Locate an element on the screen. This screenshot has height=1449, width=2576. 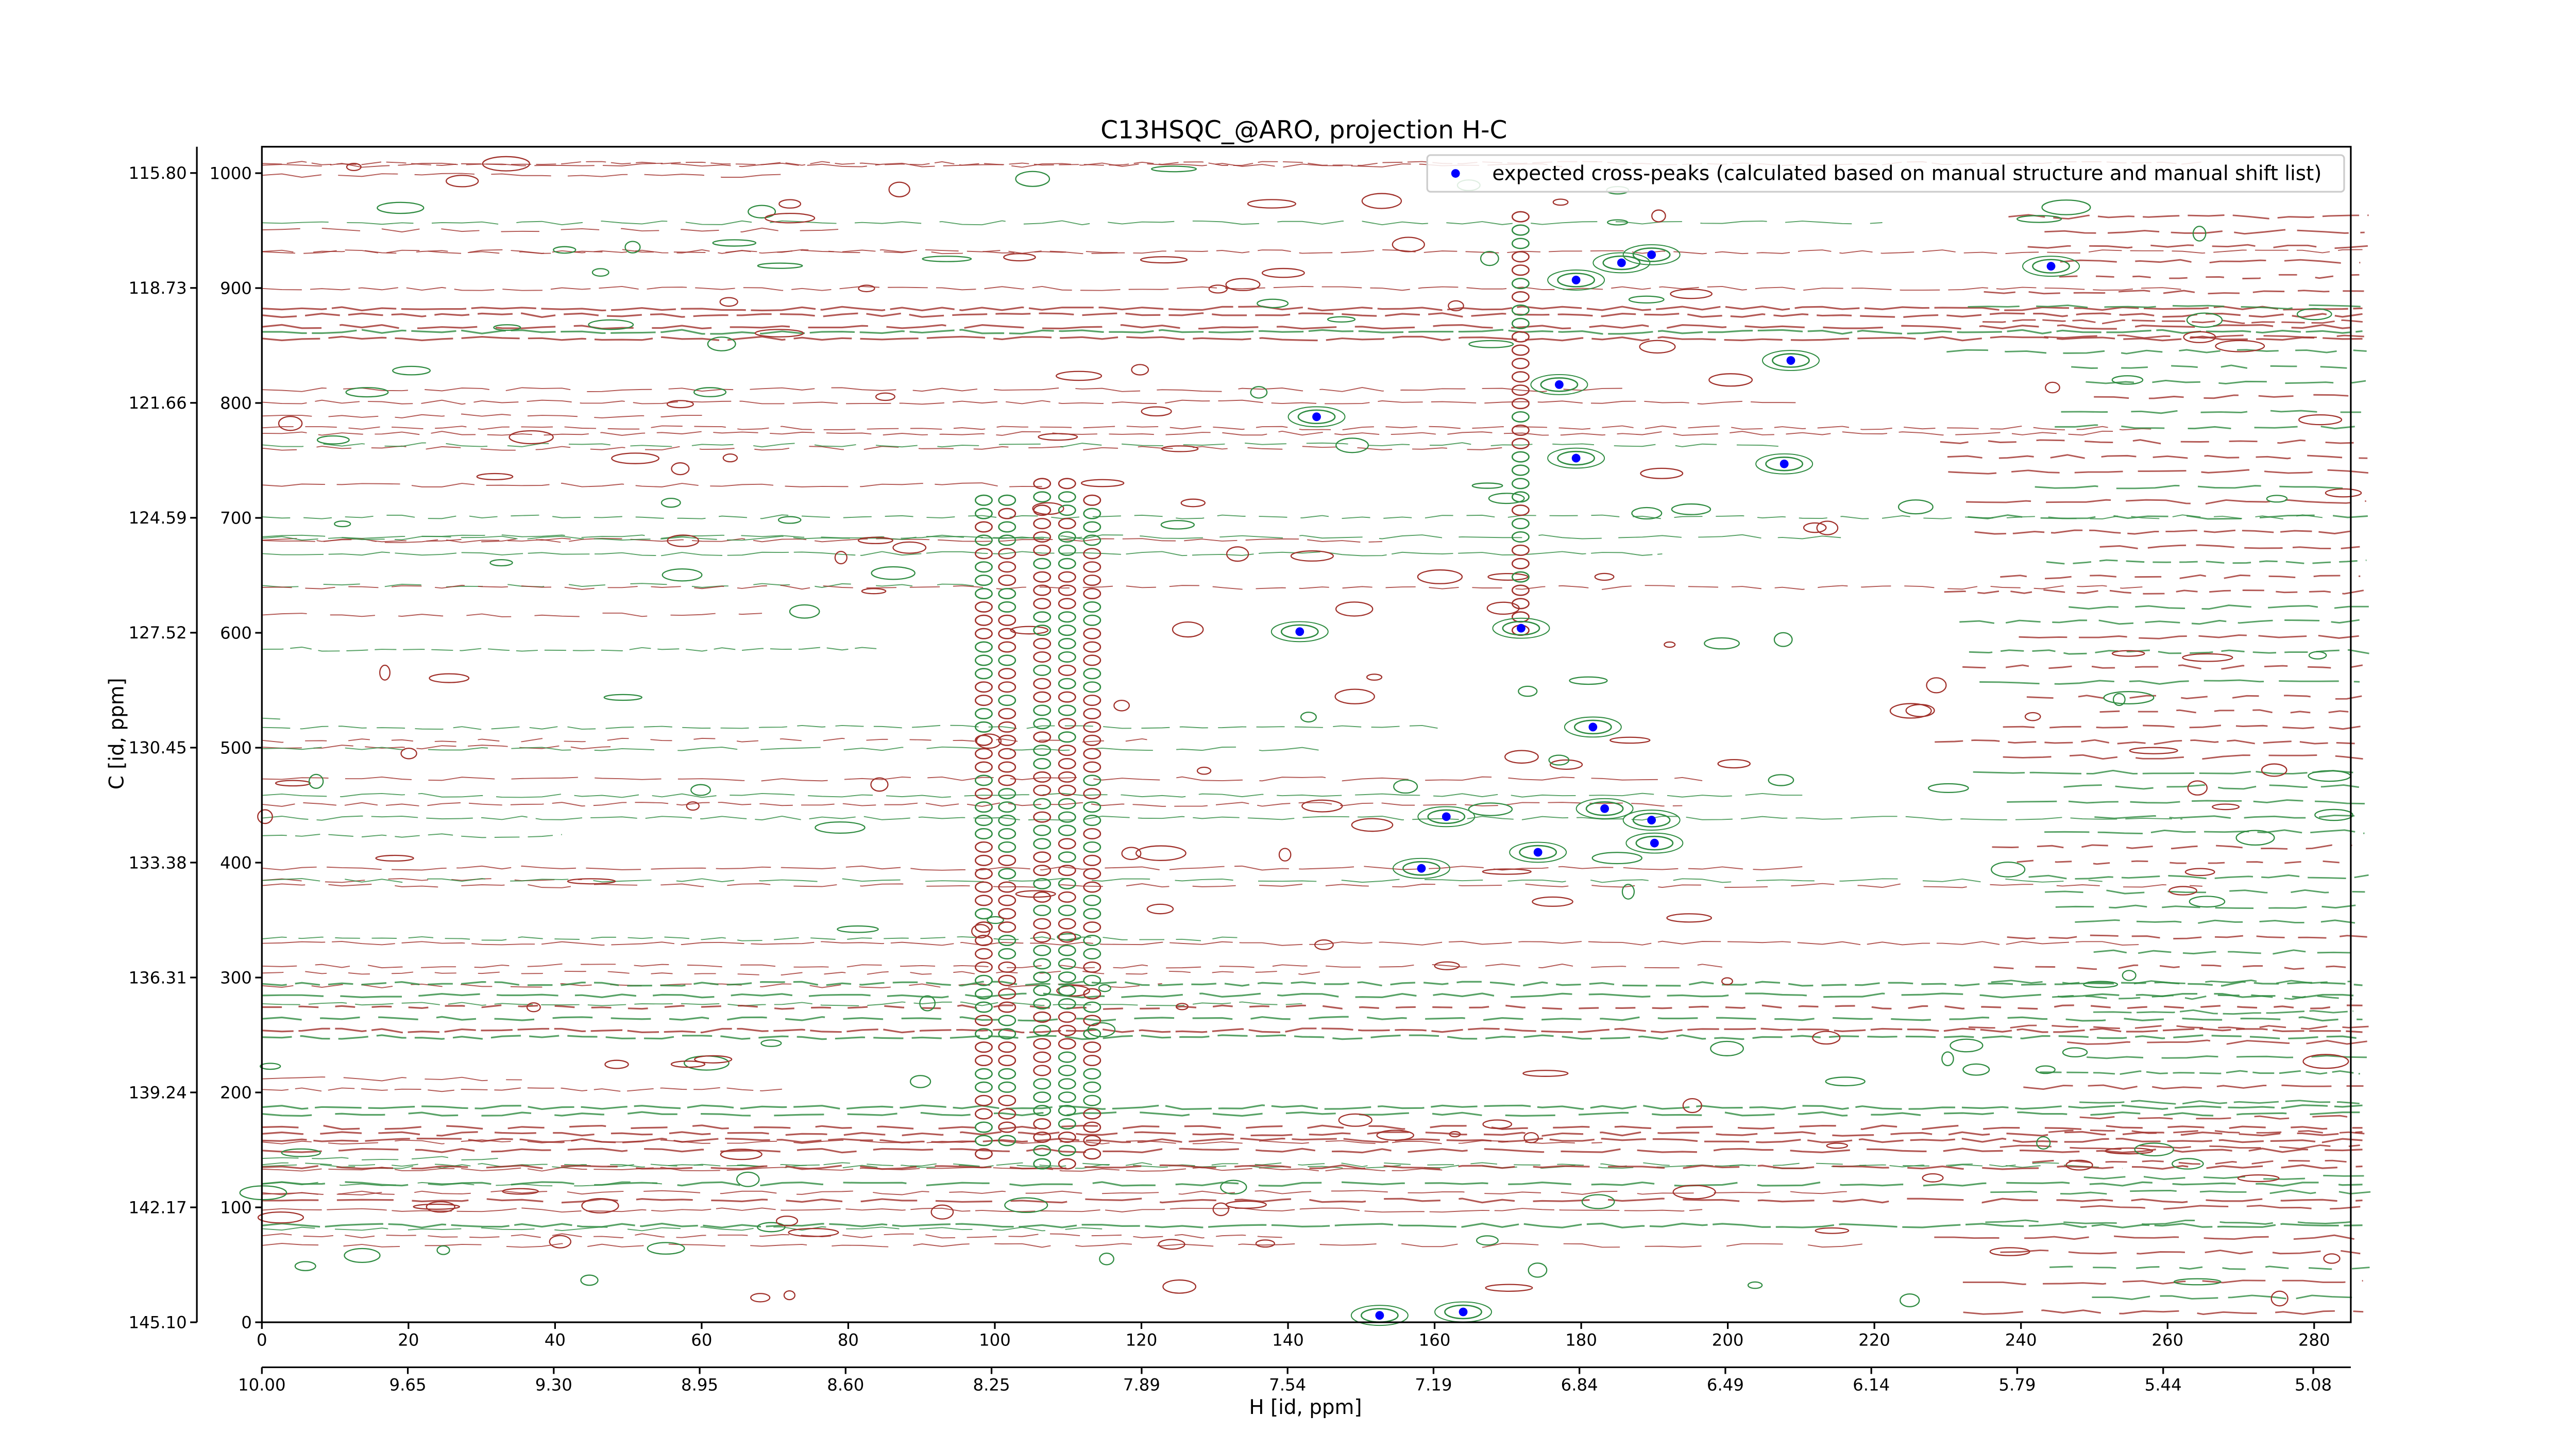
y-tick-label: 300 is located at coordinates (236, 977).